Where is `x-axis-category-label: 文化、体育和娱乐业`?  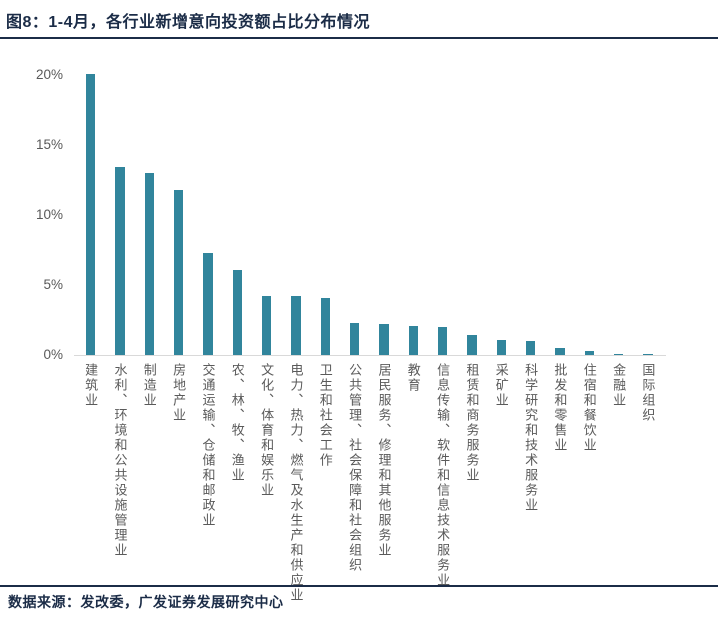 x-axis-category-label: 文化、体育和娱乐业 is located at coordinates (267, 430).